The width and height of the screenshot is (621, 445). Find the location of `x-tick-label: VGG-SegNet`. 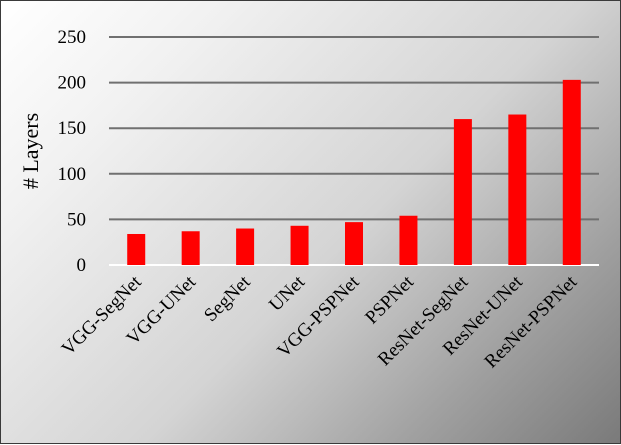

x-tick-label: VGG-SegNet is located at coordinates (102, 315).